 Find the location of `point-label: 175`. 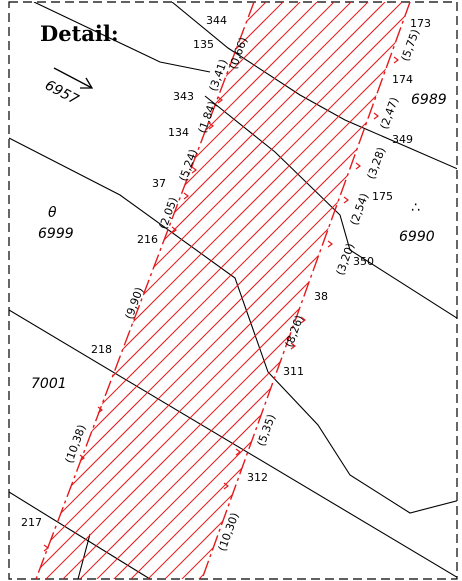

point-label: 175 is located at coordinates (382, 196).